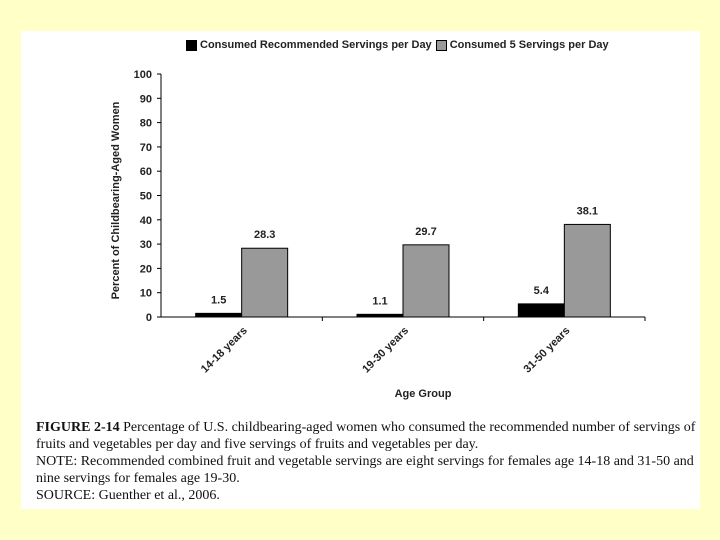 This screenshot has height=540, width=720. Describe the element at coordinates (146, 124) in the screenshot. I see `y-tick-label: 80` at that location.